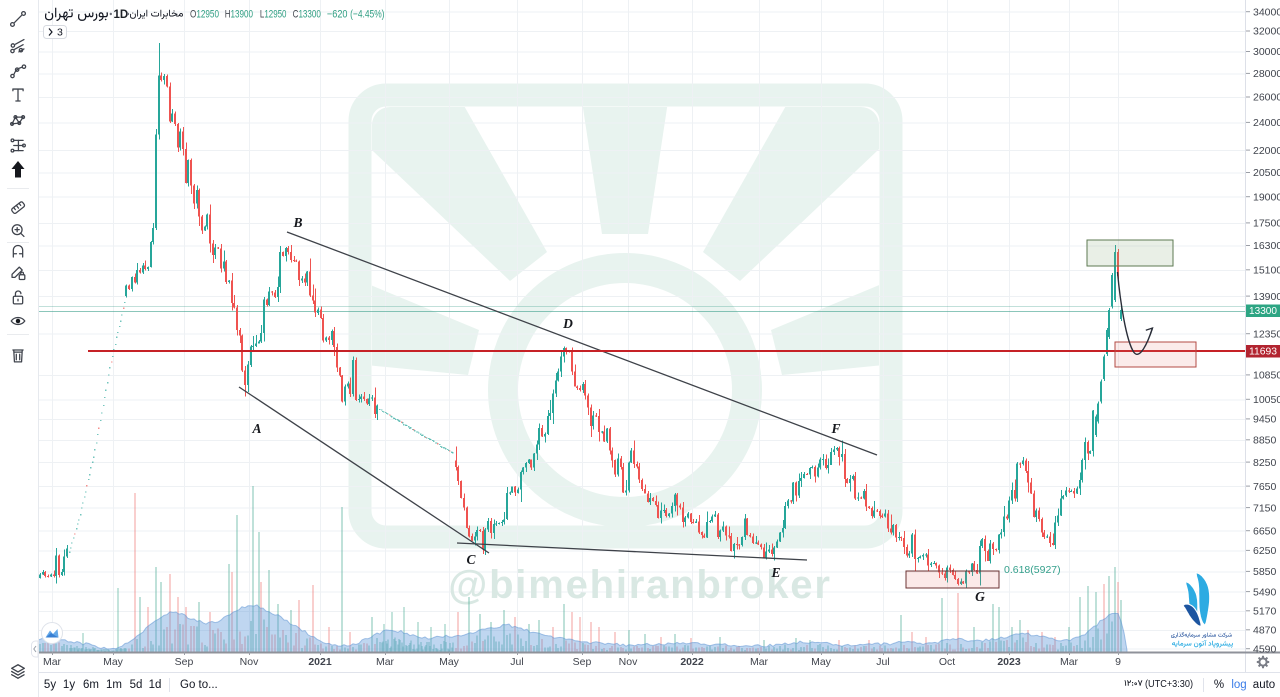  I want to click on svg-text: 5d, so click(136, 685).